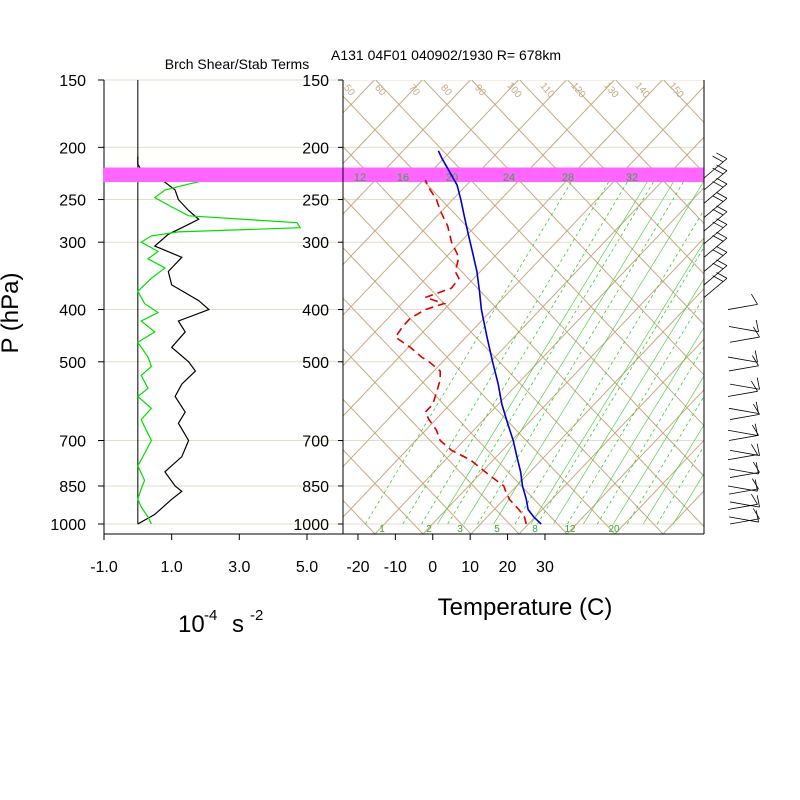 The width and height of the screenshot is (800, 800). I want to click on dewpoint-trace, so click(461, 352).